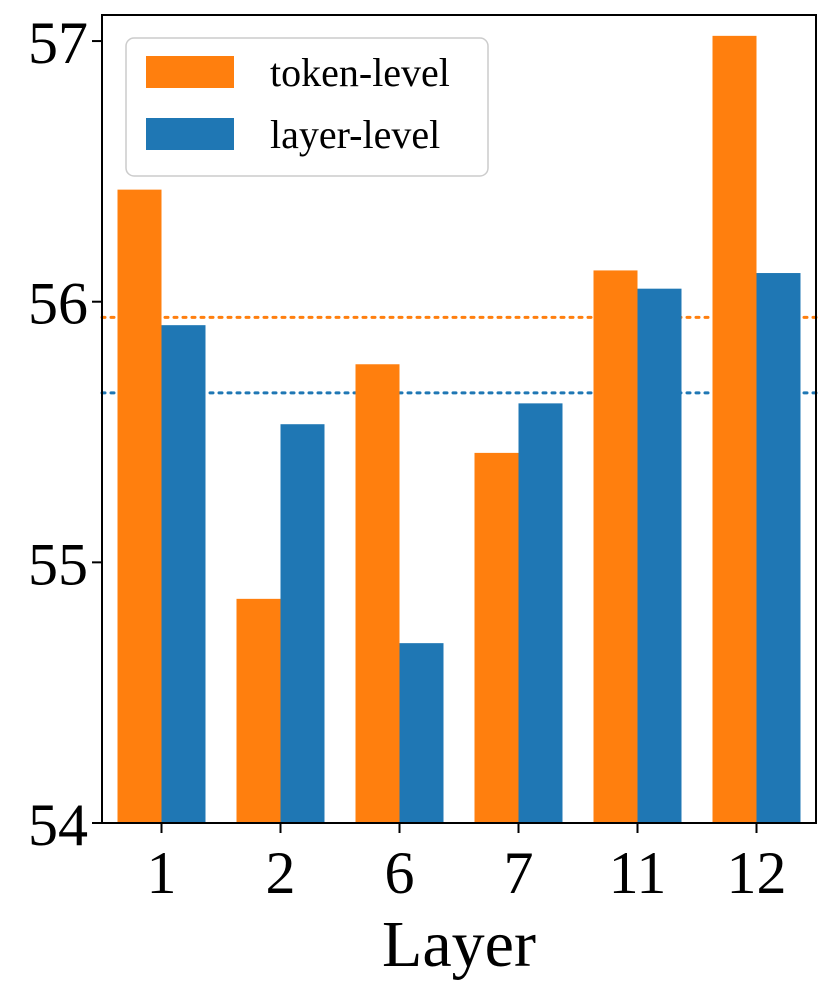  What do you see at coordinates (190, 72) in the screenshot?
I see `legend-swatch-token-level` at bounding box center [190, 72].